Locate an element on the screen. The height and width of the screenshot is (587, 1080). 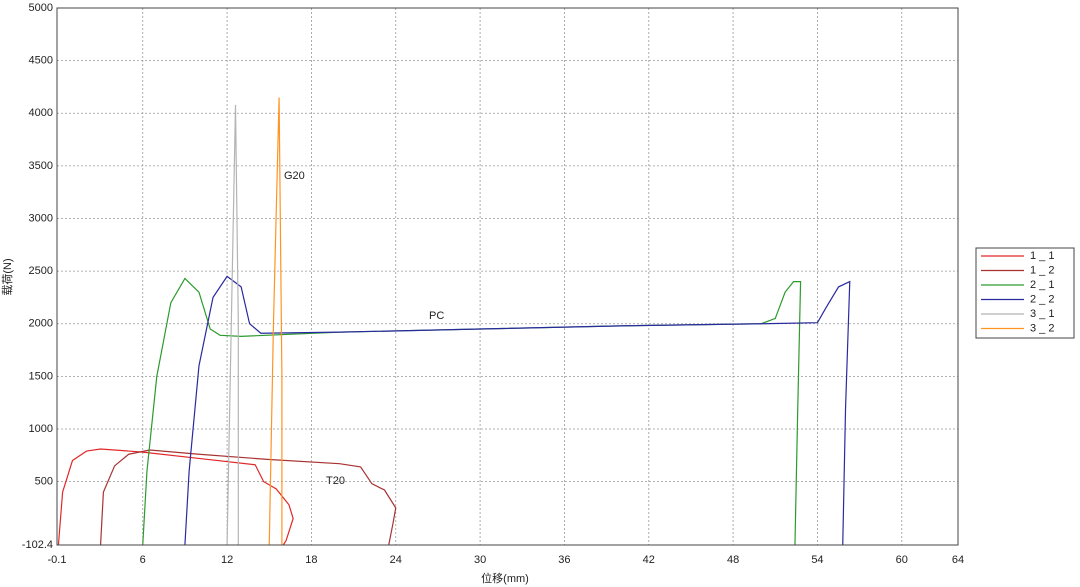
legend-label: 2 _ 1 is located at coordinates (1042, 285).